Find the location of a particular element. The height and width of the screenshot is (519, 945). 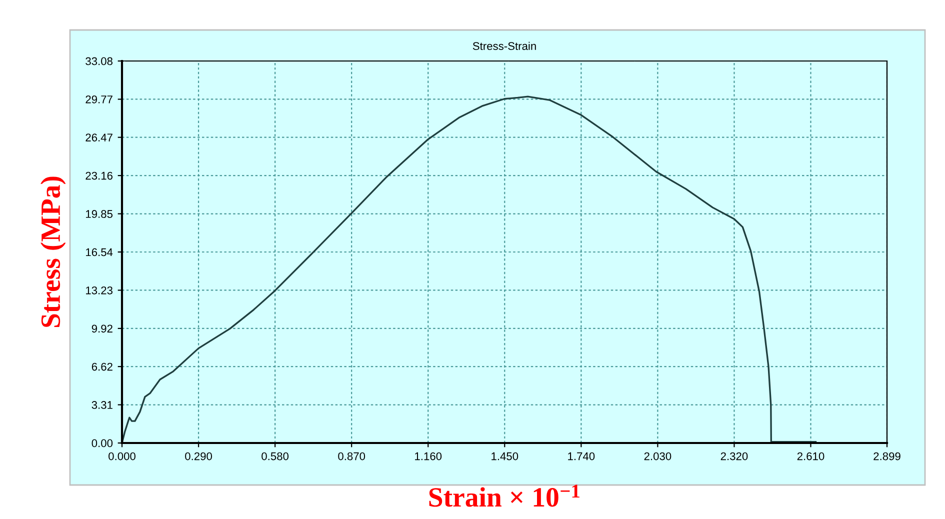

x-tick-label: 1.160 is located at coordinates (428, 456).